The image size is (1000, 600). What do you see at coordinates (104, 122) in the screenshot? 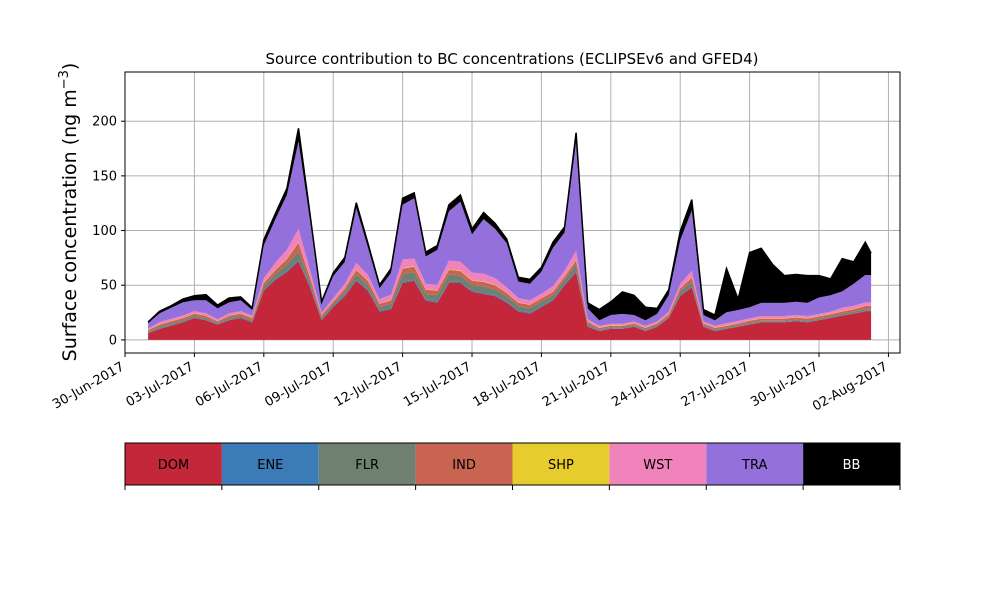
I see `y-tick-label: 200` at bounding box center [104, 122].